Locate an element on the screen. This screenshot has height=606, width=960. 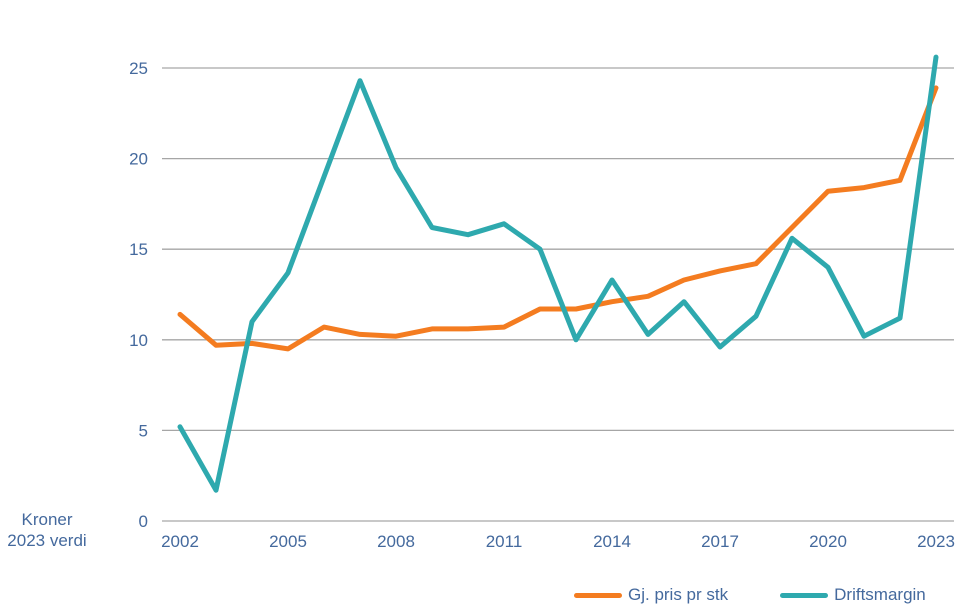
x-tick-label: 2020 is located at coordinates (828, 541).